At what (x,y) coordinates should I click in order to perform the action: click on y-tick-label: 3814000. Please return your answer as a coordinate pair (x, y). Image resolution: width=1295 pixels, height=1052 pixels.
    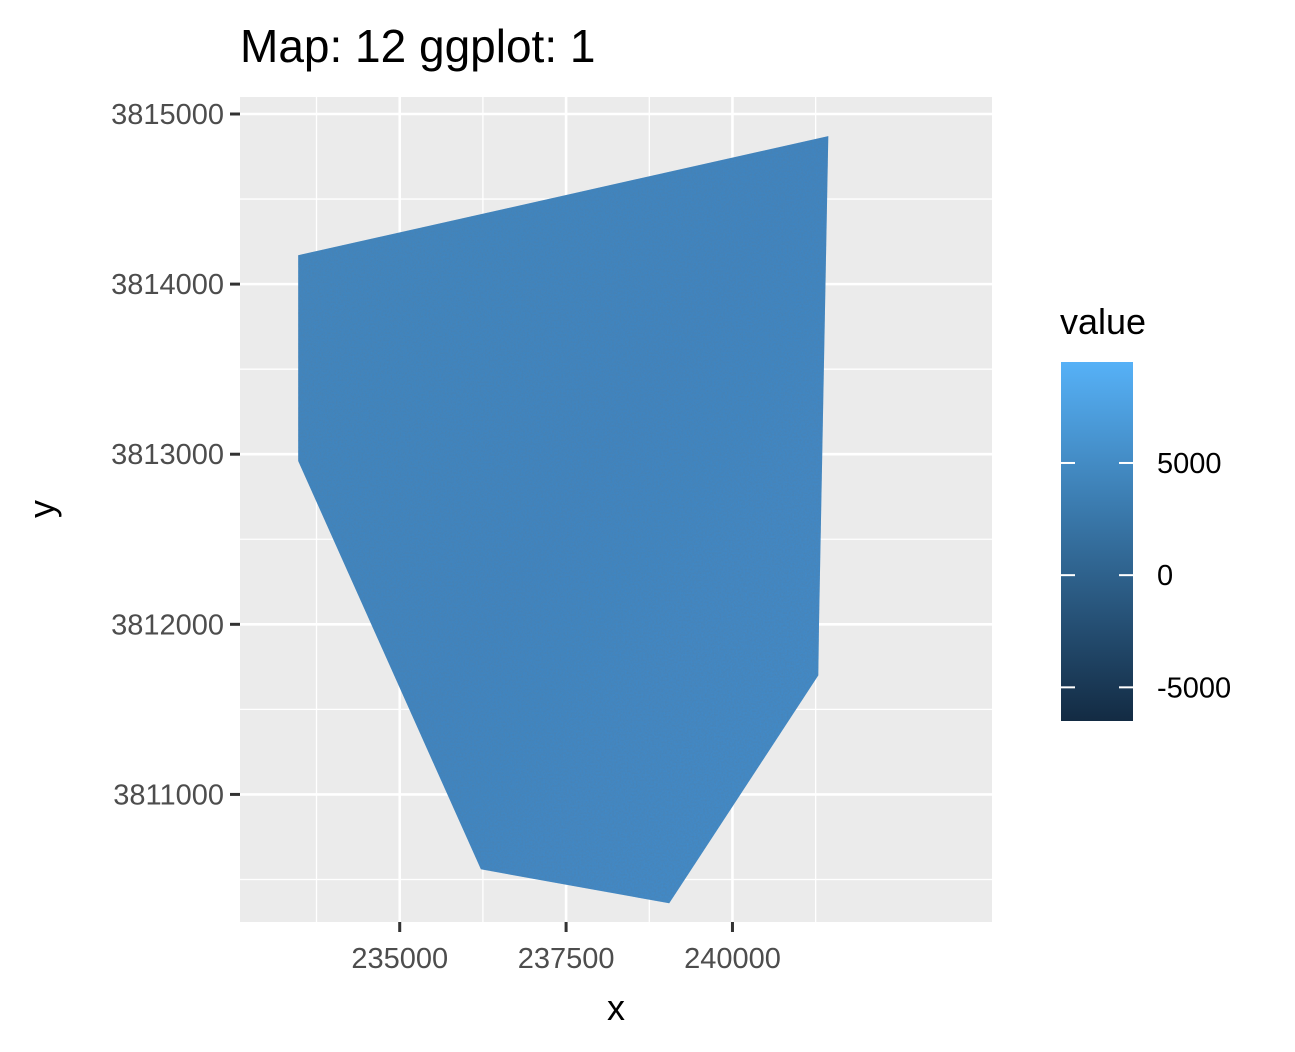
    Looking at the image, I should click on (167, 285).